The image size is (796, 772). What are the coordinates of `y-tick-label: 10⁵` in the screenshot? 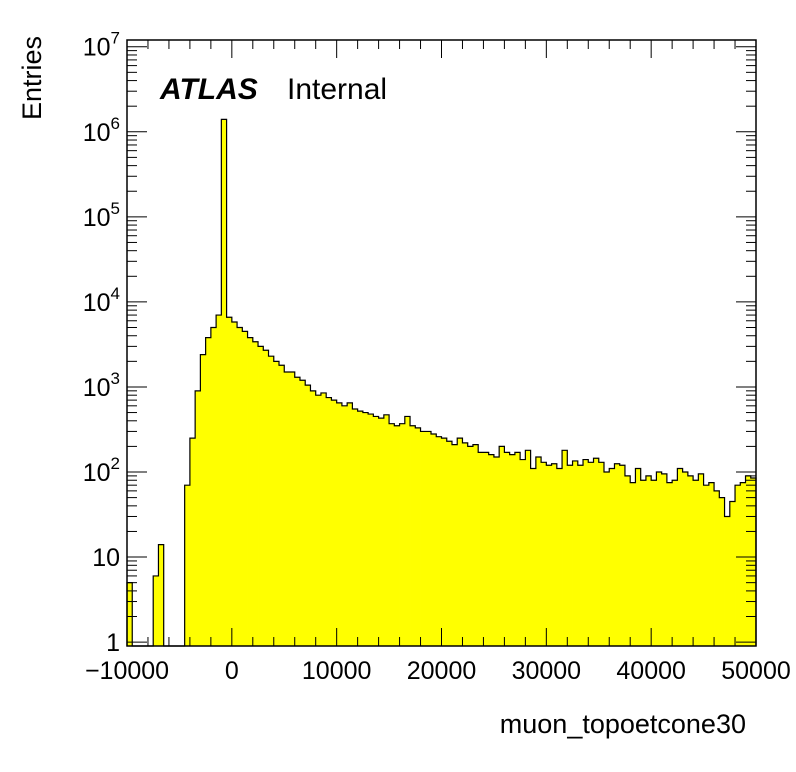 It's located at (101, 215).